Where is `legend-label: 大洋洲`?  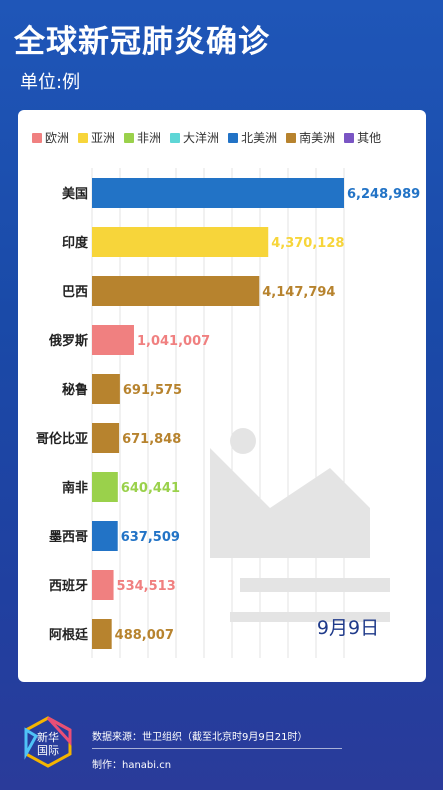
legend-label: 大洋洲 is located at coordinates (201, 138).